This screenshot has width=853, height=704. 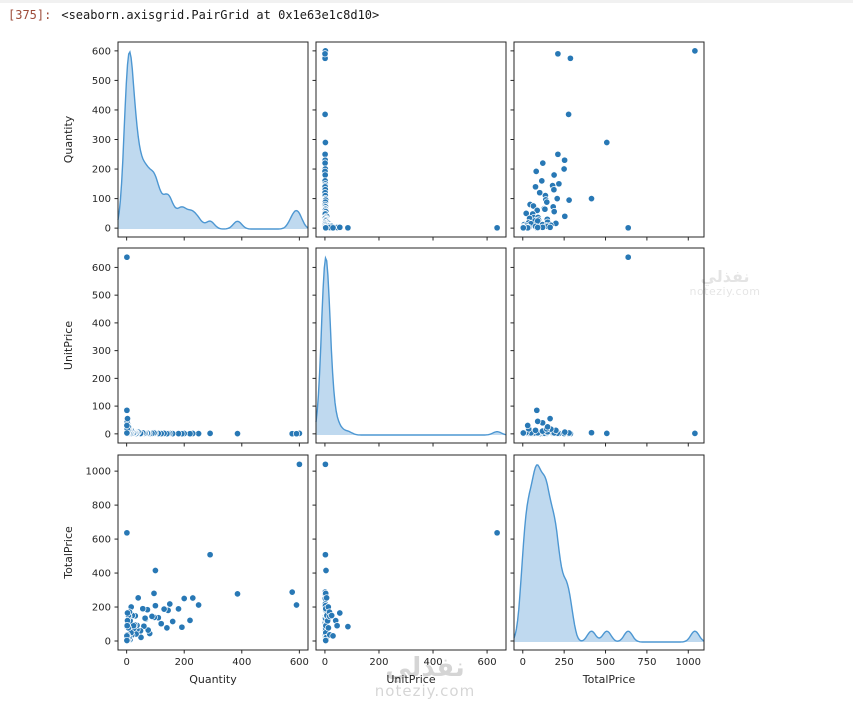 I want to click on svg-text: 250, so click(x=564, y=662).